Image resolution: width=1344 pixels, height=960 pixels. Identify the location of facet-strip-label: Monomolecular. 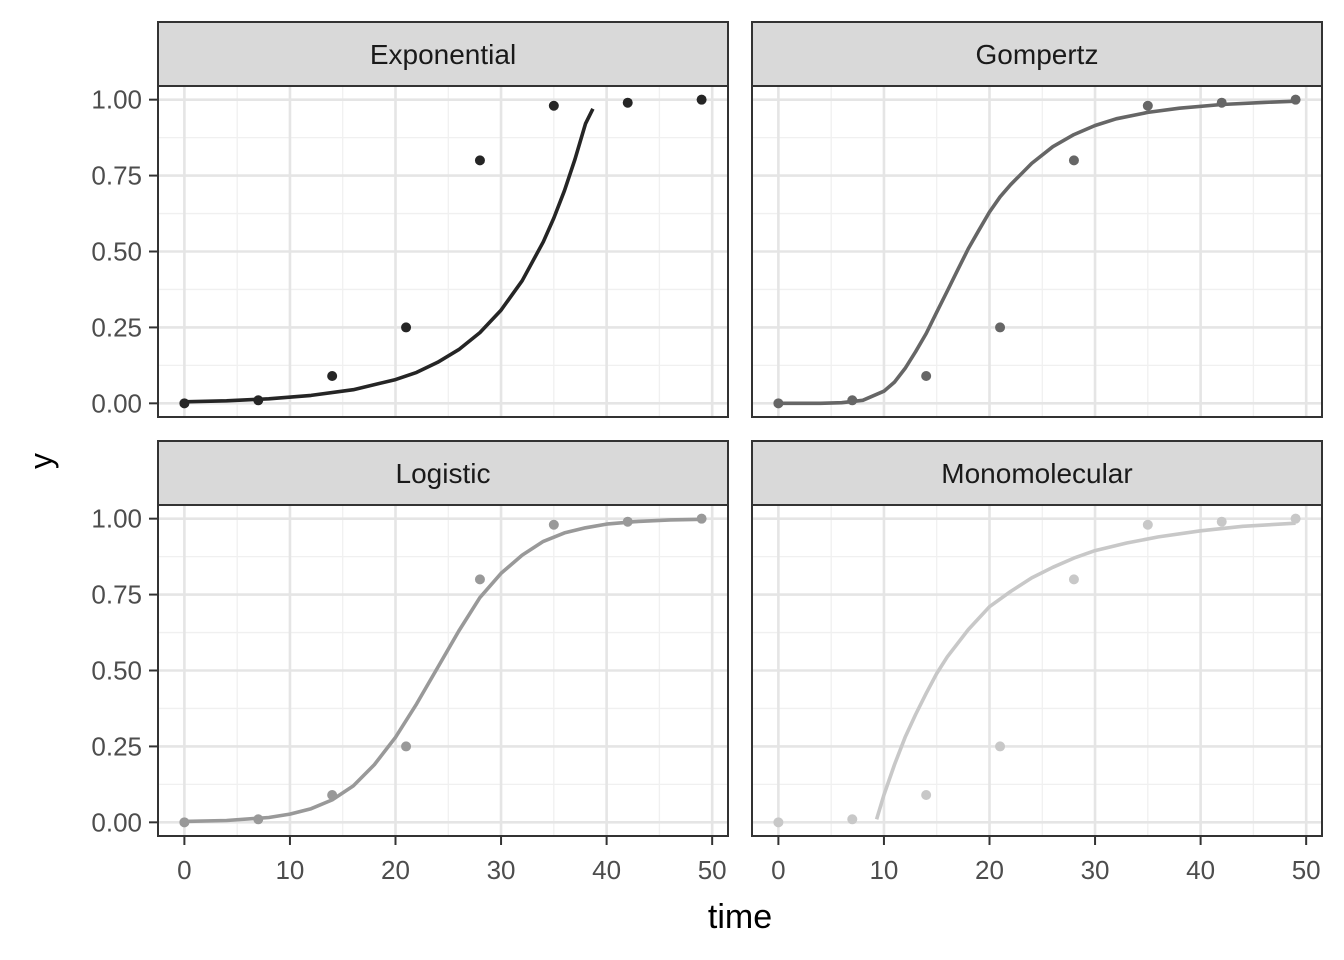
(1036, 473).